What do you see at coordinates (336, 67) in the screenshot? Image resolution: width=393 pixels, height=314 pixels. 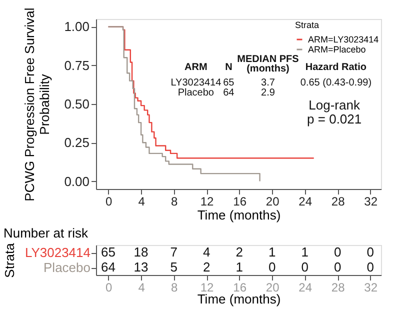 I see `annotation: Hazard Ratio` at bounding box center [336, 67].